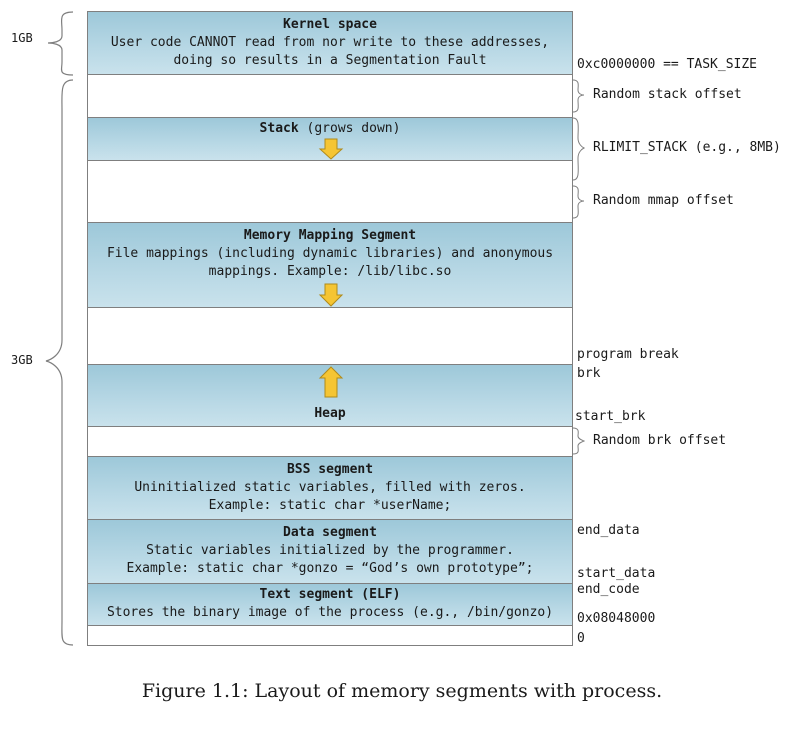 This screenshot has width=804, height=731. Describe the element at coordinates (330, 413) in the screenshot. I see `heap-title: Heap` at that location.